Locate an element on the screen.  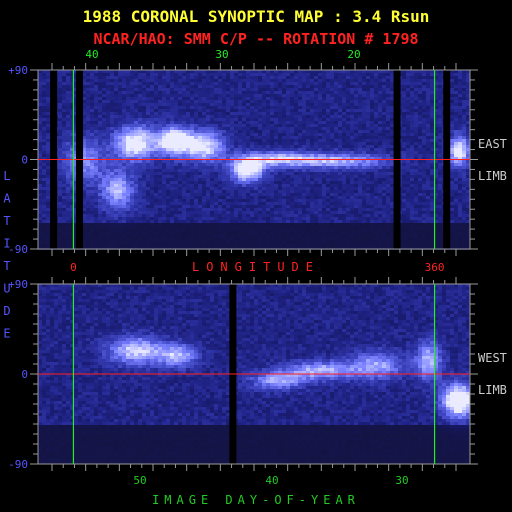
latitude-axis-letter: I is located at coordinates (6, 244).